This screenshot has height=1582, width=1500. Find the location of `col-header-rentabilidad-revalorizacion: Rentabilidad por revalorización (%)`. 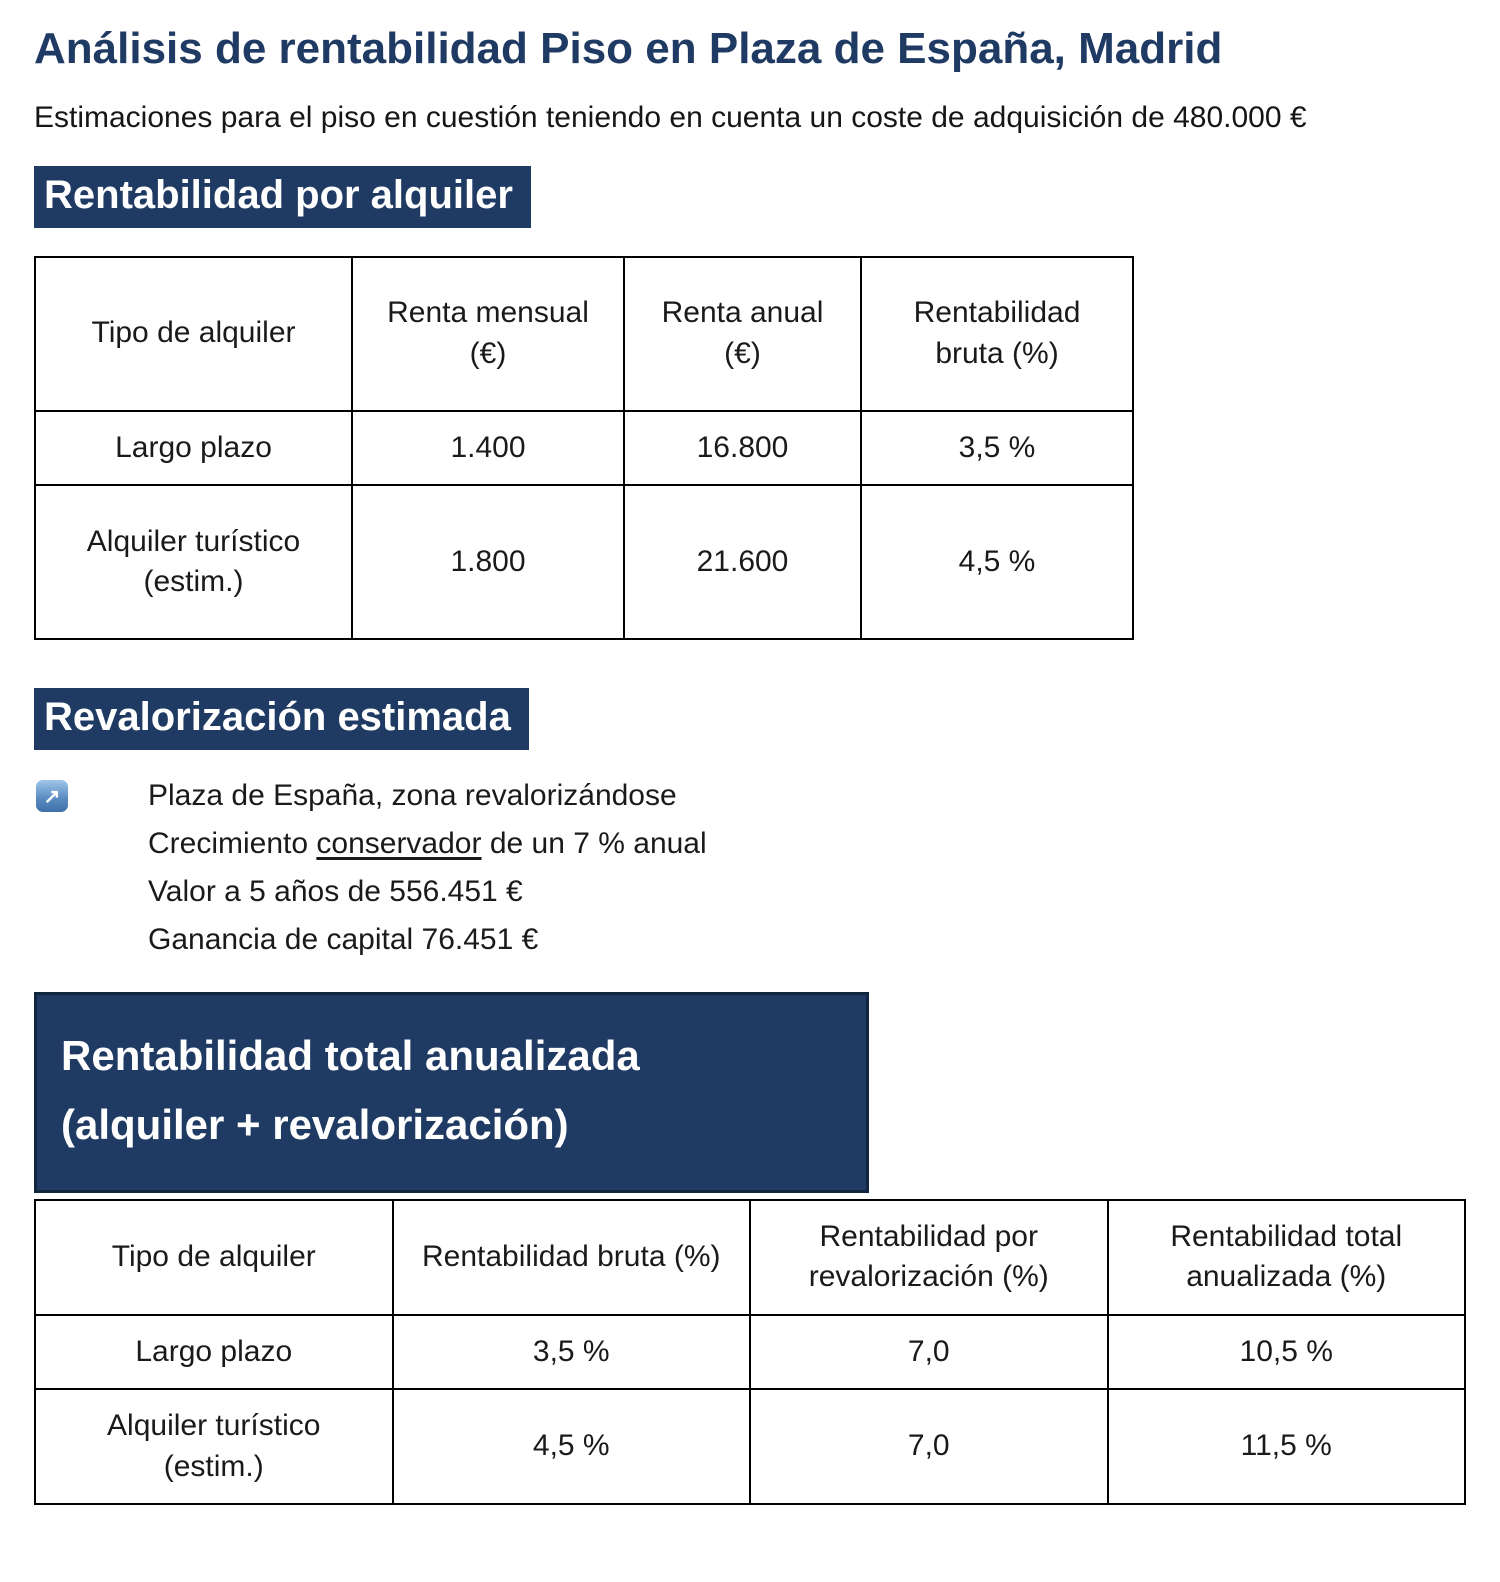

col-header-rentabilidad-revalorizacion: Rentabilidad por revalorización (%) is located at coordinates (929, 1257).